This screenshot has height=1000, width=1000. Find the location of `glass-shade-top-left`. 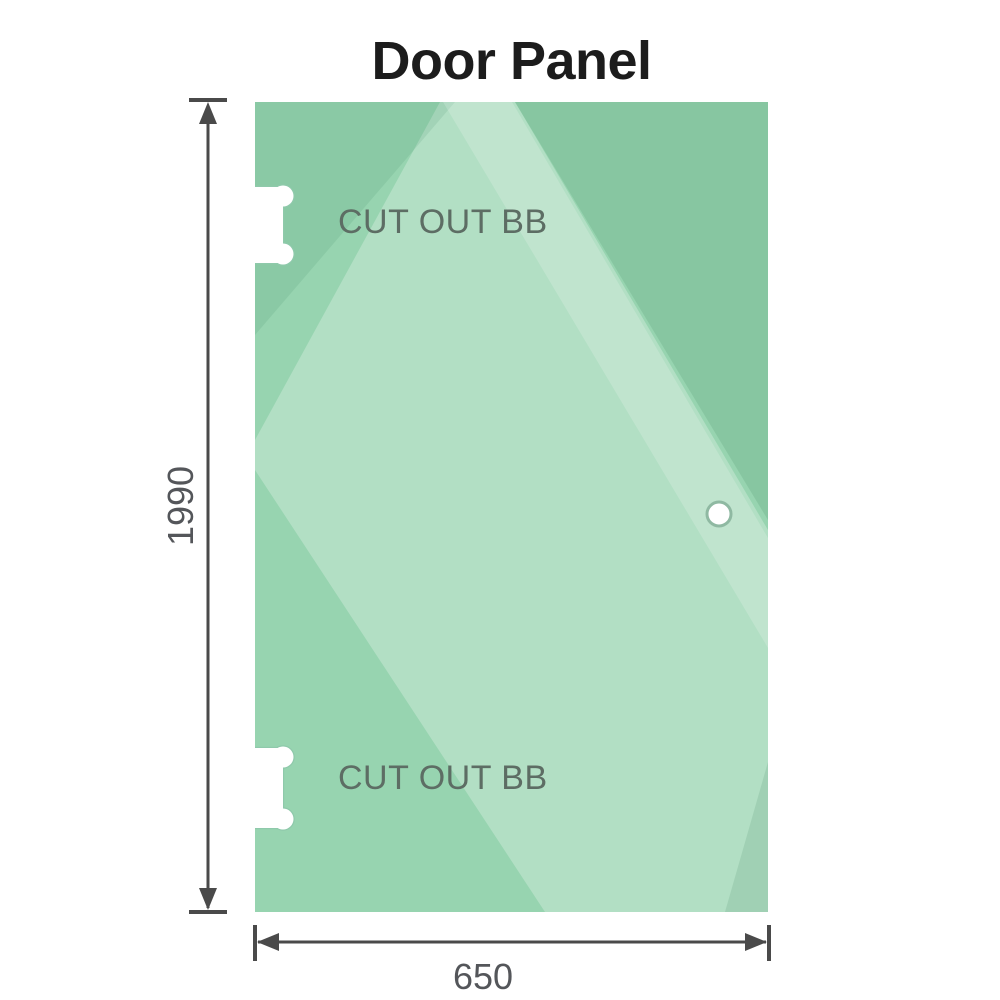

glass-shade-top-left is located at coordinates (355, 218).